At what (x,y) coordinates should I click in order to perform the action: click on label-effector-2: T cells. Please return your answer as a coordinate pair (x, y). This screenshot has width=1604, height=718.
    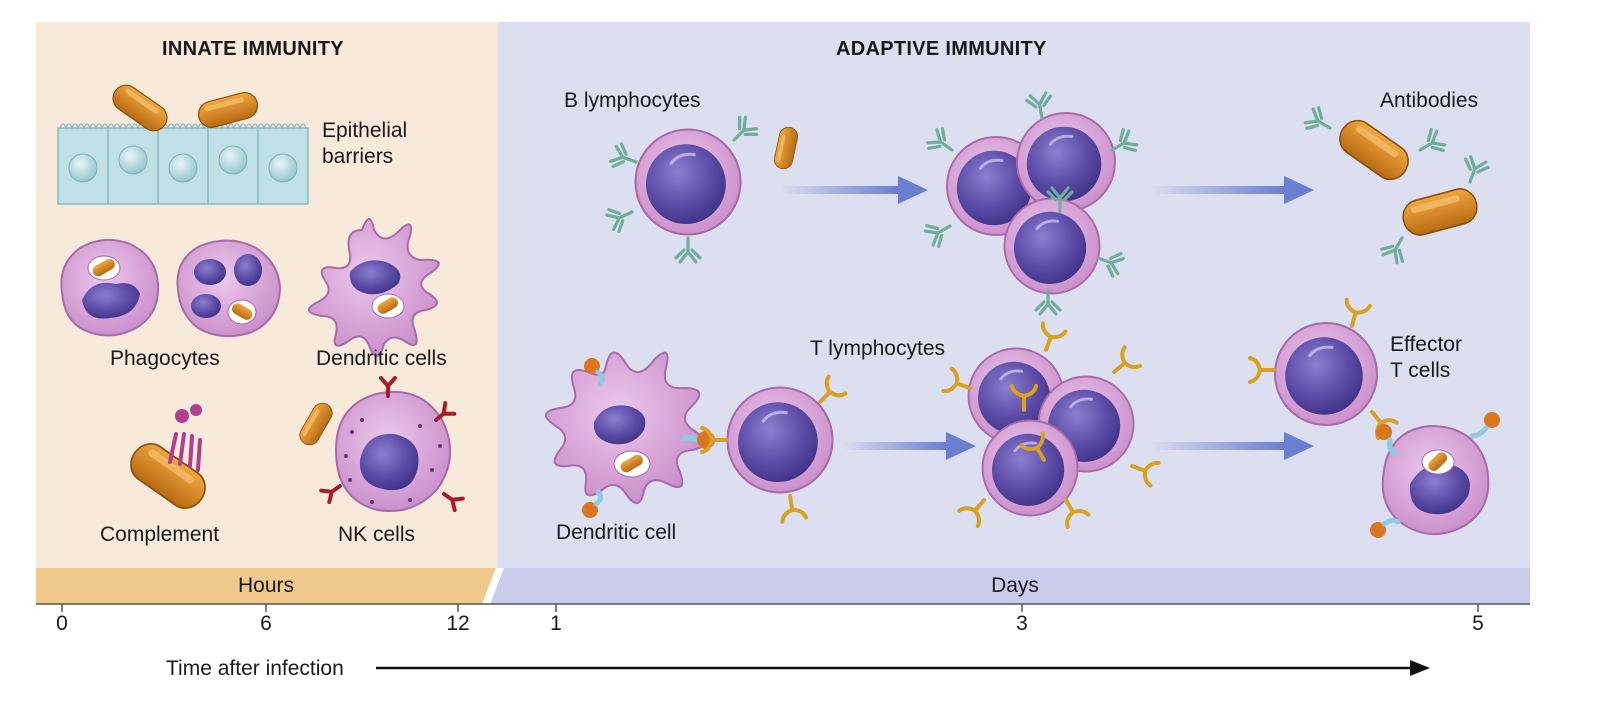
    Looking at the image, I should click on (1420, 370).